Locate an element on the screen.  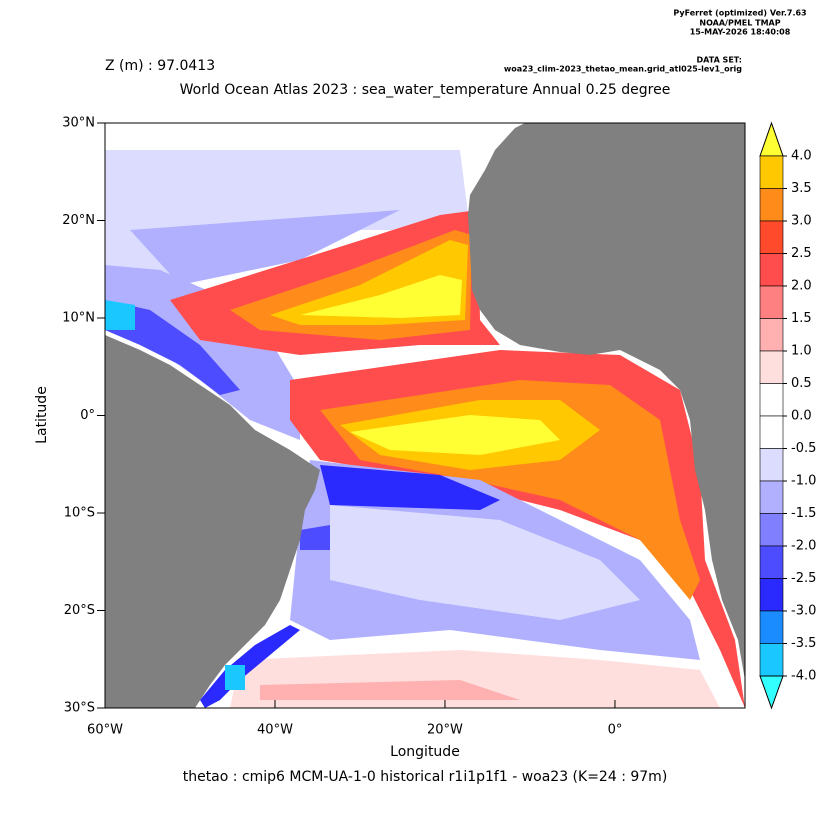
date: 15-MAY-2026 18:40:08 is located at coordinates (740, 32).